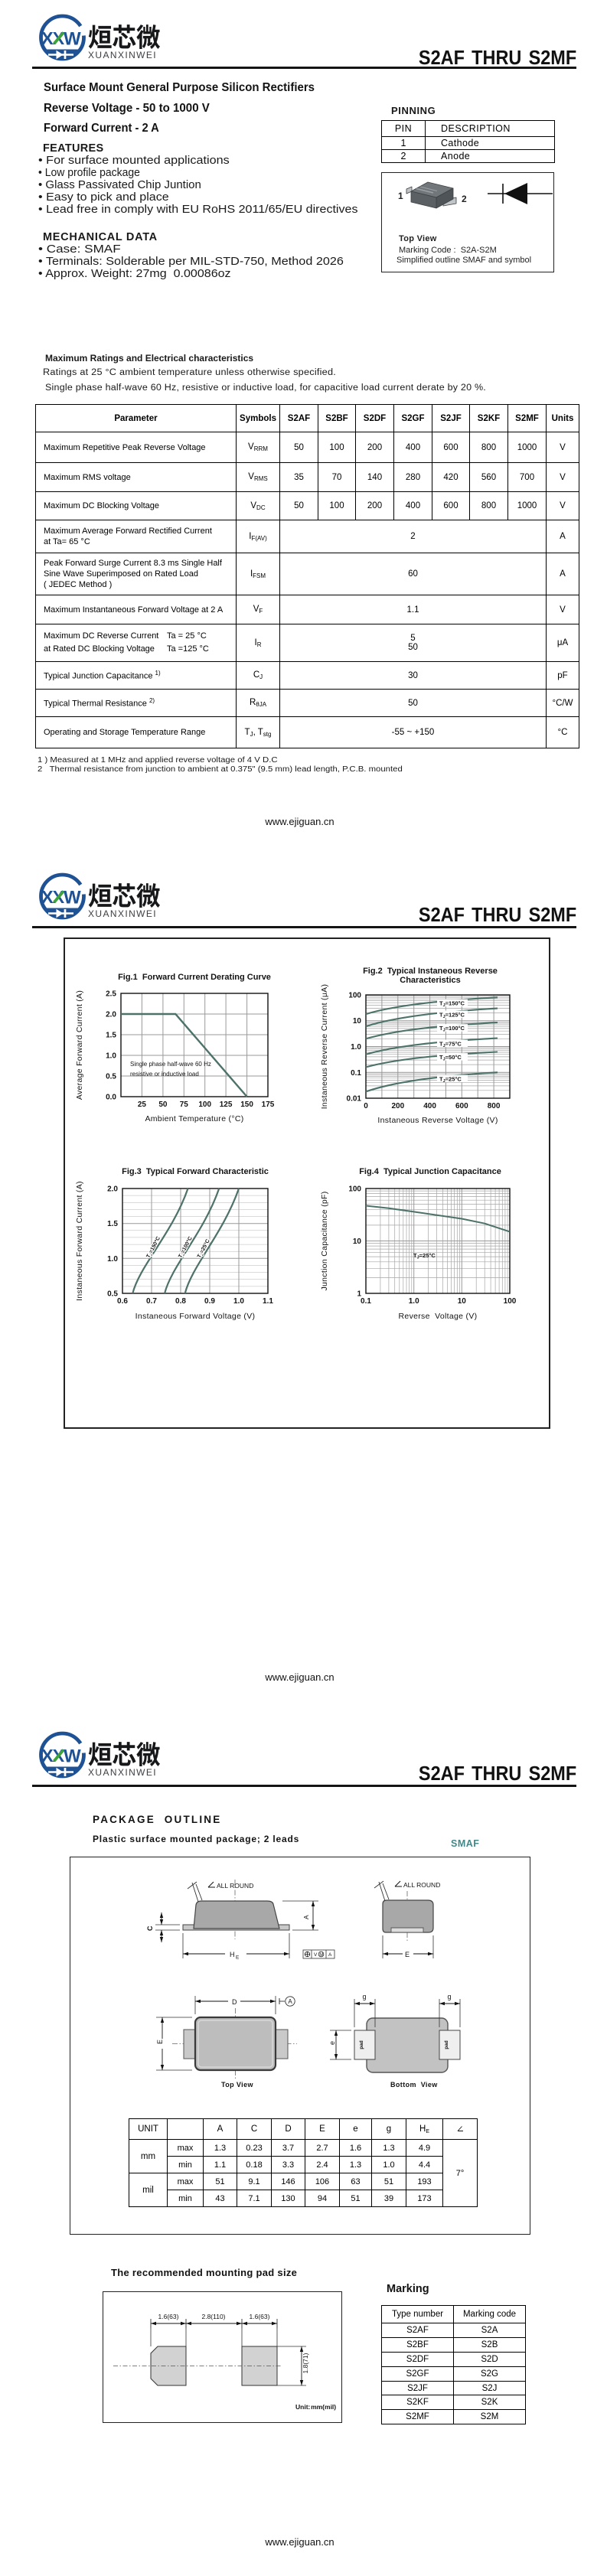  Describe the element at coordinates (321, 1955) in the screenshot. I see `svg-text: M` at that location.